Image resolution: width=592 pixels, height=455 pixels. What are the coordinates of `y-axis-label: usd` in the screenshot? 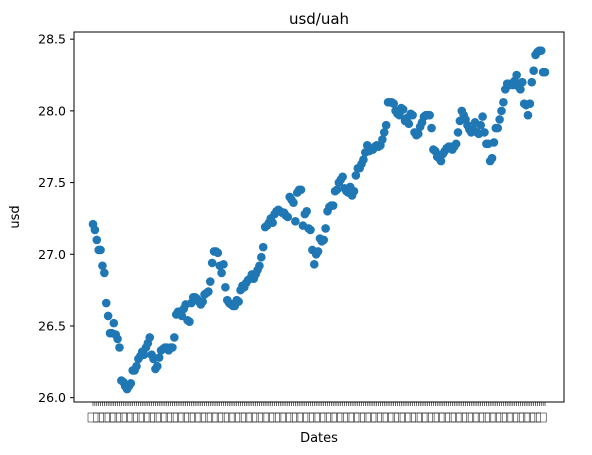 It's located at (15, 216).